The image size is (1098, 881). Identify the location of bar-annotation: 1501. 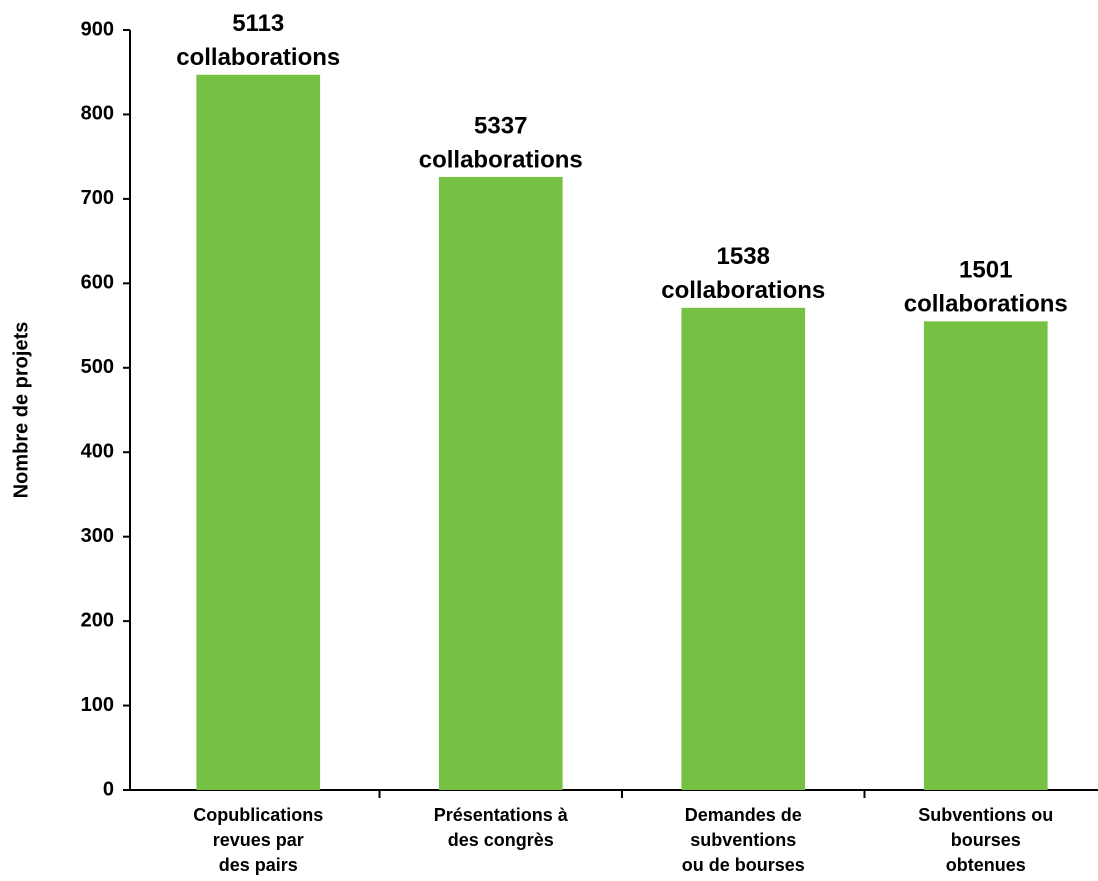
(985, 270).